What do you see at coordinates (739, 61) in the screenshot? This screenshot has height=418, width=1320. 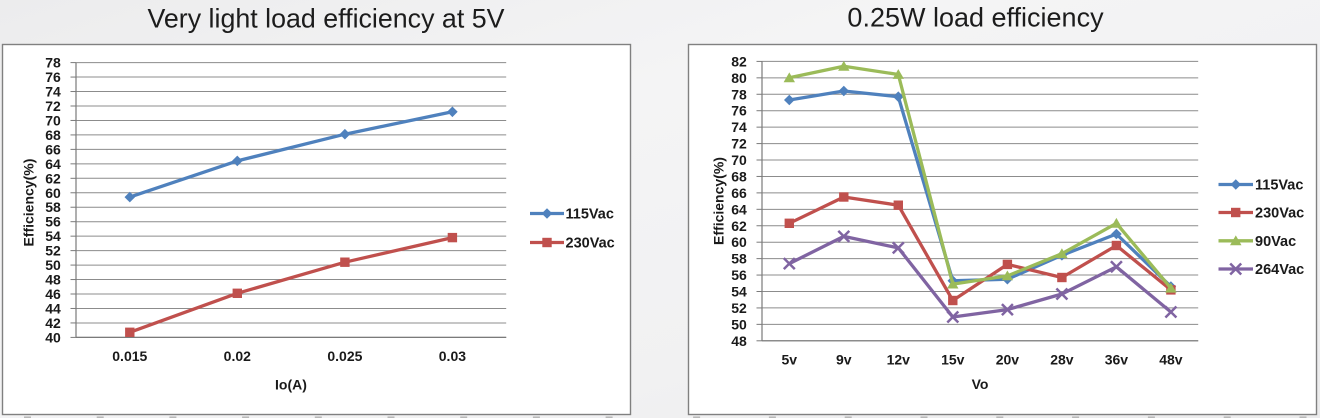 I see `svg-text: 82` at bounding box center [739, 61].